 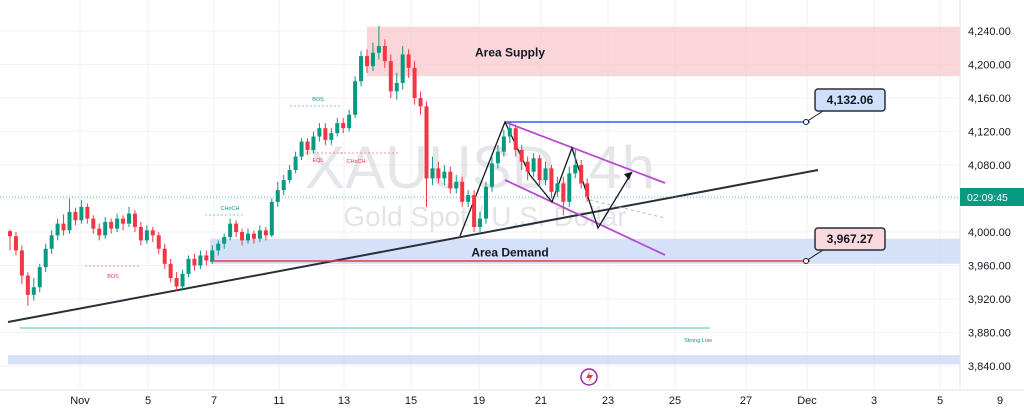 I want to click on time-axis: Nov 5 7 11 13 15 19 21 23 25 27 Dec 3 5 9, so click(x=512, y=398).